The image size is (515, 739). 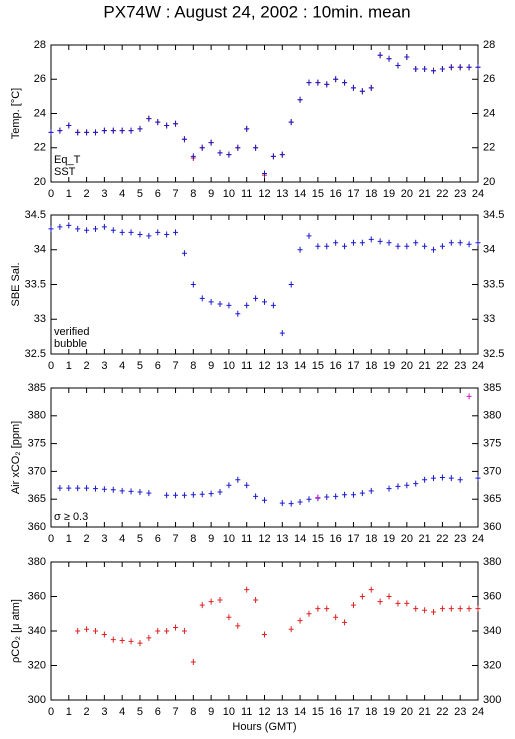 What do you see at coordinates (37, 665) in the screenshot?
I see `y-tick-label: 320` at bounding box center [37, 665].